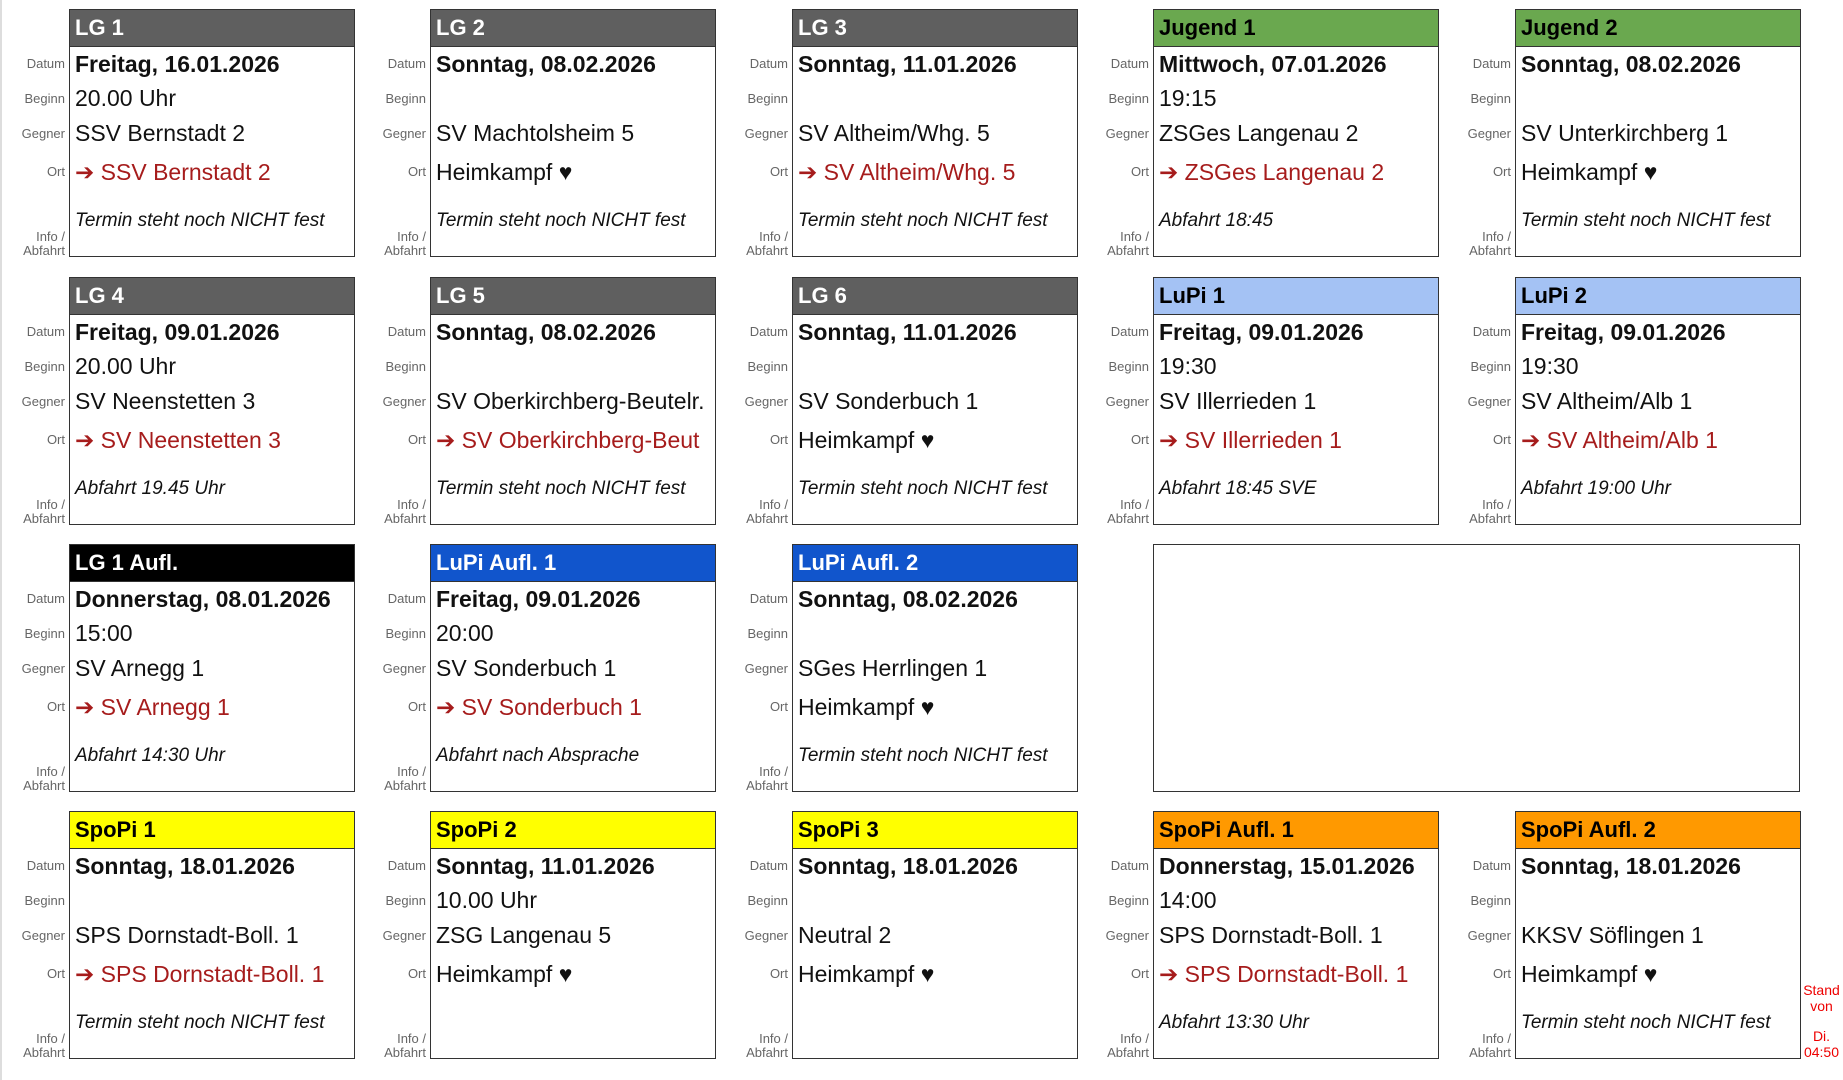  I want to click on team-title: SpoPi Aufl. 1, so click(1296, 830).